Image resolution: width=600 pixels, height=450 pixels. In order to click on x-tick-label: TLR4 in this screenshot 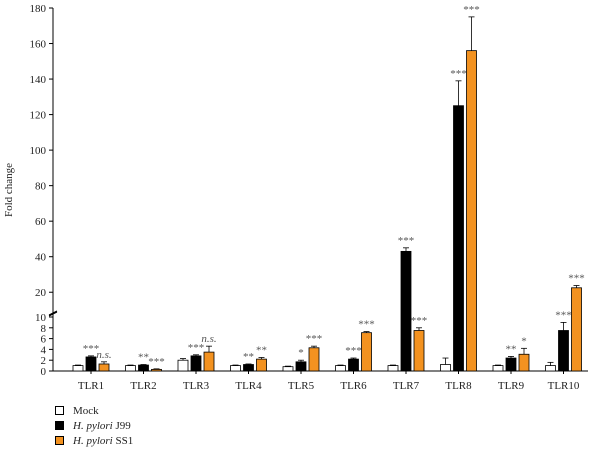, I will do `click(248, 386)`.